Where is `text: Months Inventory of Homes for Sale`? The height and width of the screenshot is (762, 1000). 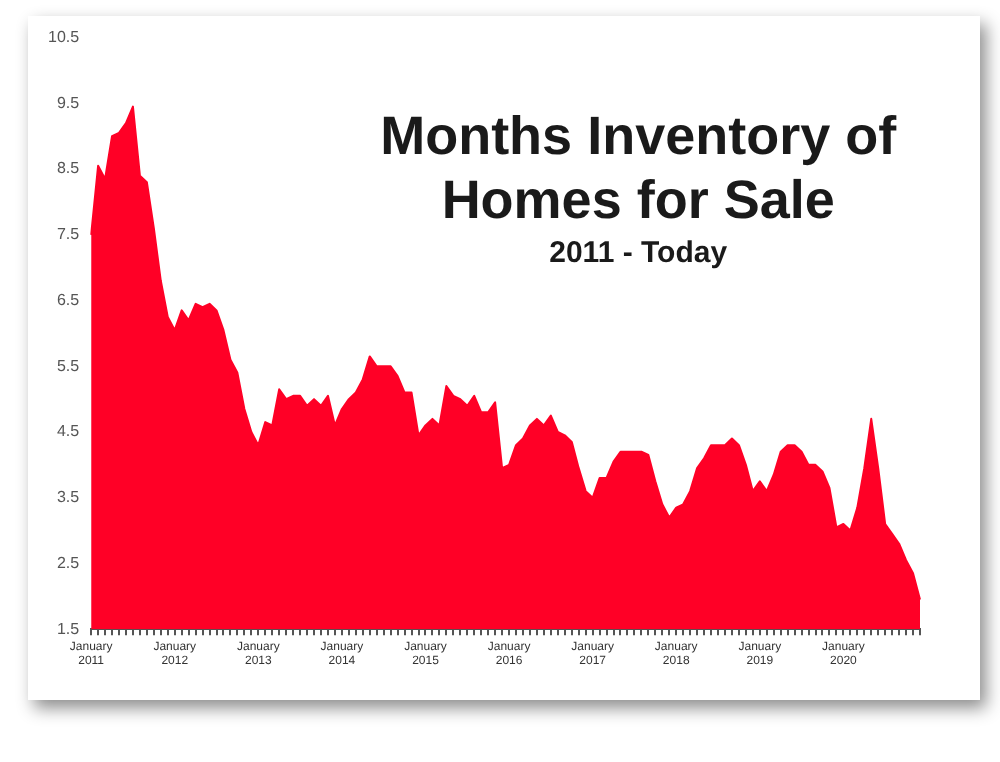
text: Months Inventory of Homes for Sale is located at coordinates (639, 167).